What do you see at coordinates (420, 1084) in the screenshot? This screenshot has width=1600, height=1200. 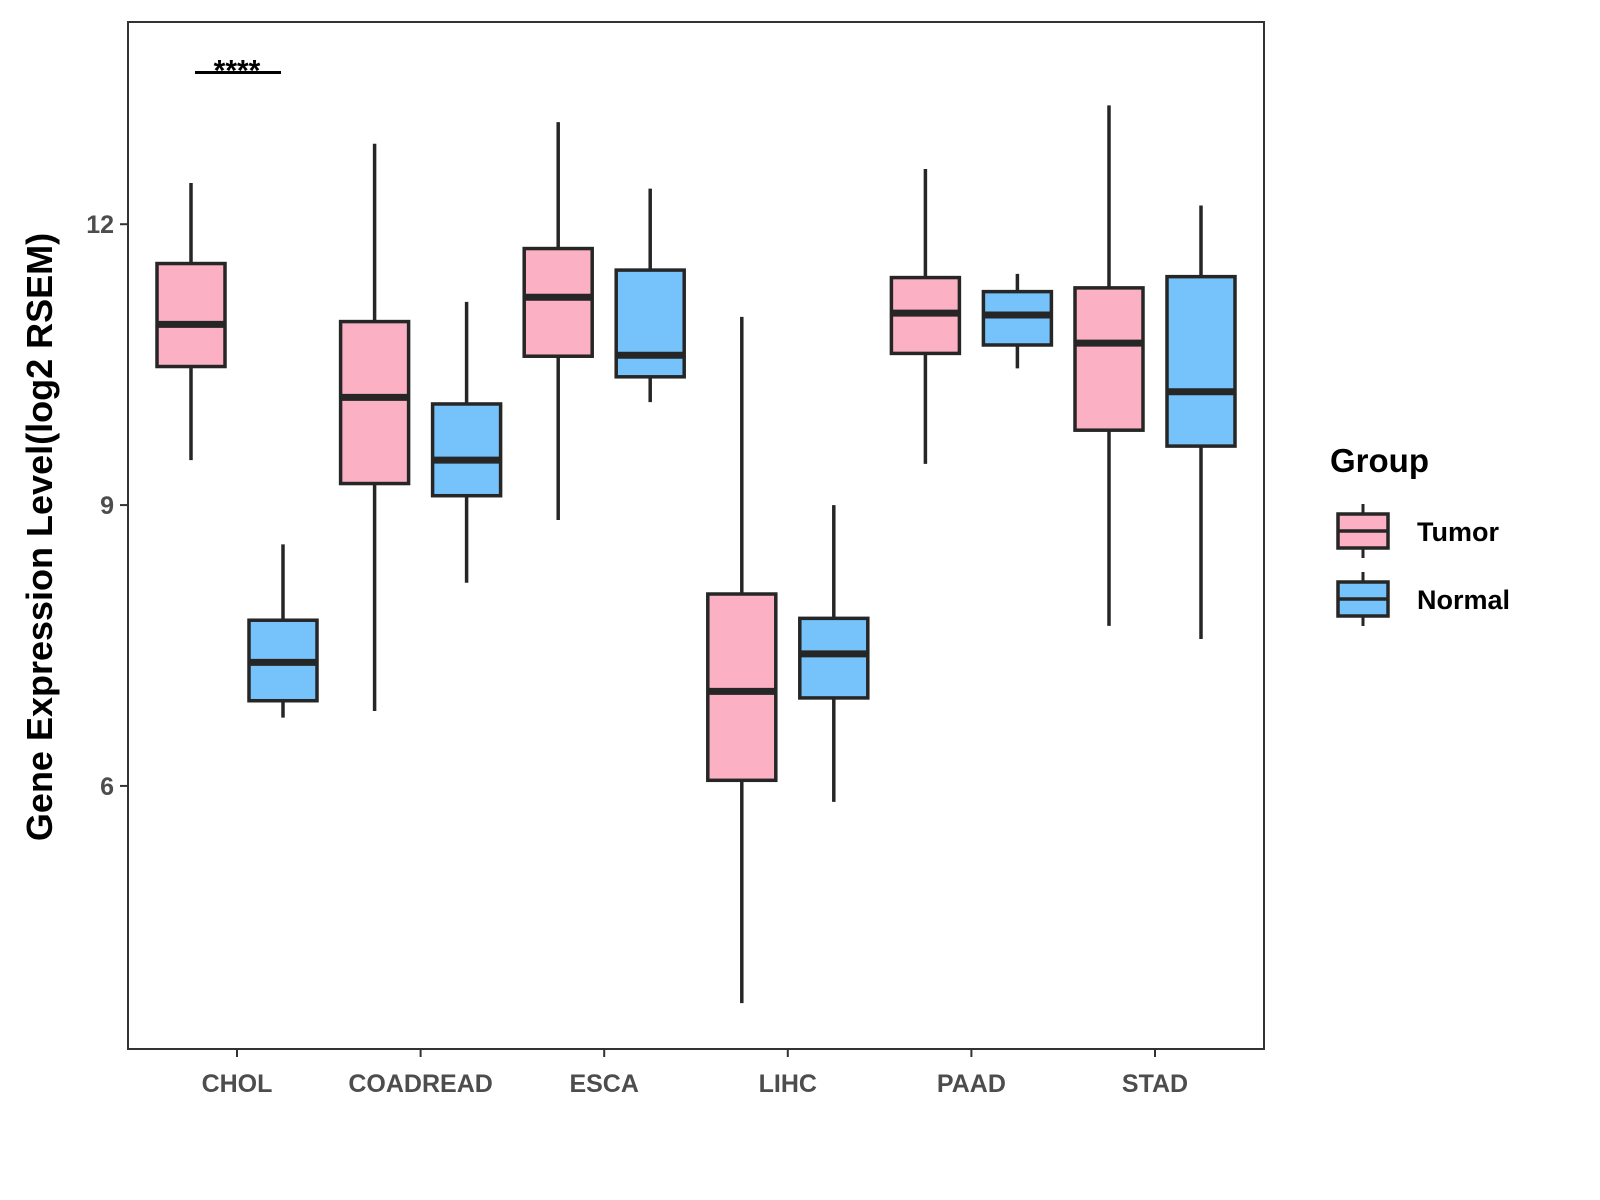 I see `x-tick-label: COADREAD` at bounding box center [420, 1084].